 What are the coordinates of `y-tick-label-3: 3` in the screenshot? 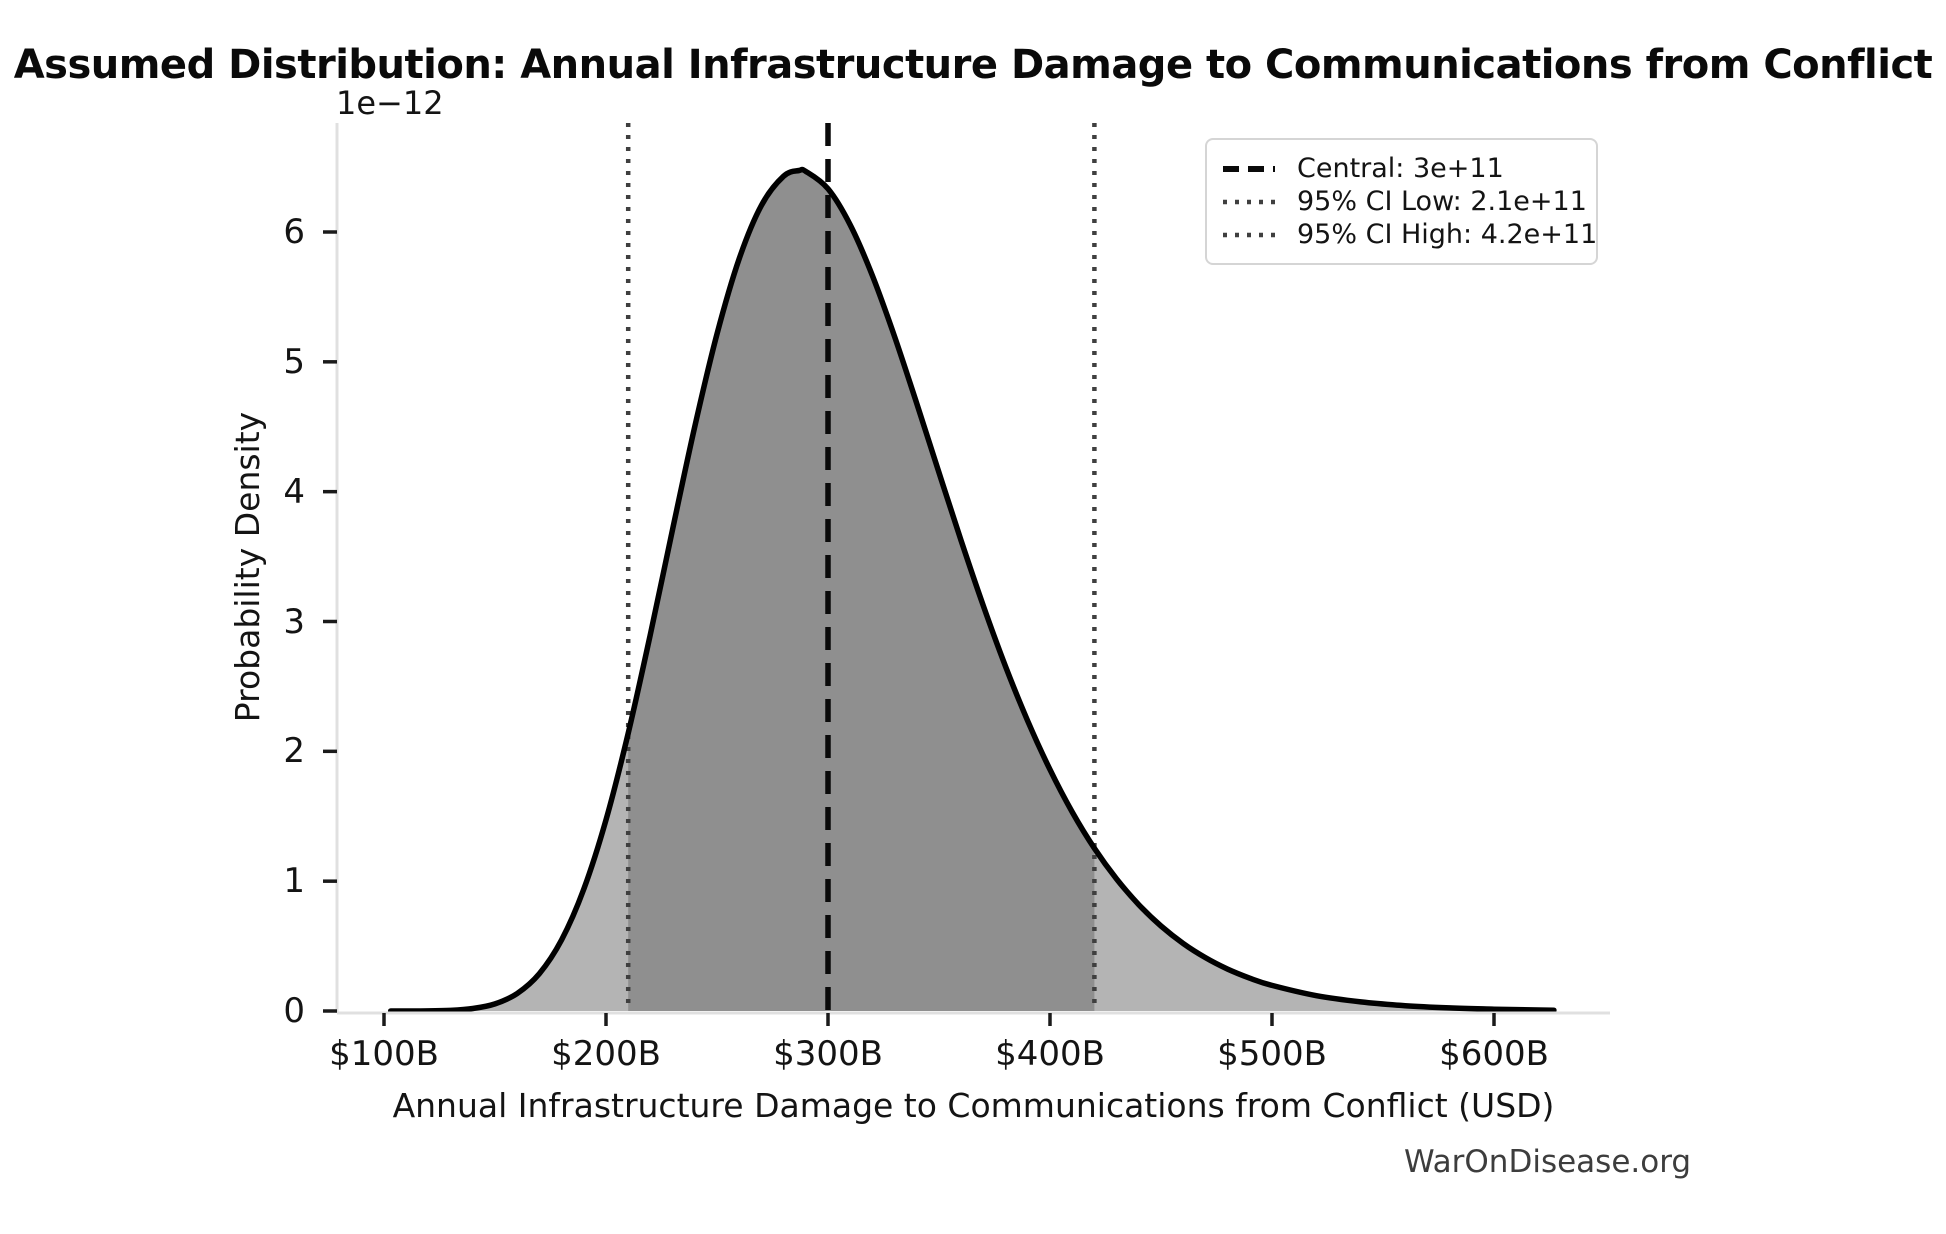 It's located at (294, 622).